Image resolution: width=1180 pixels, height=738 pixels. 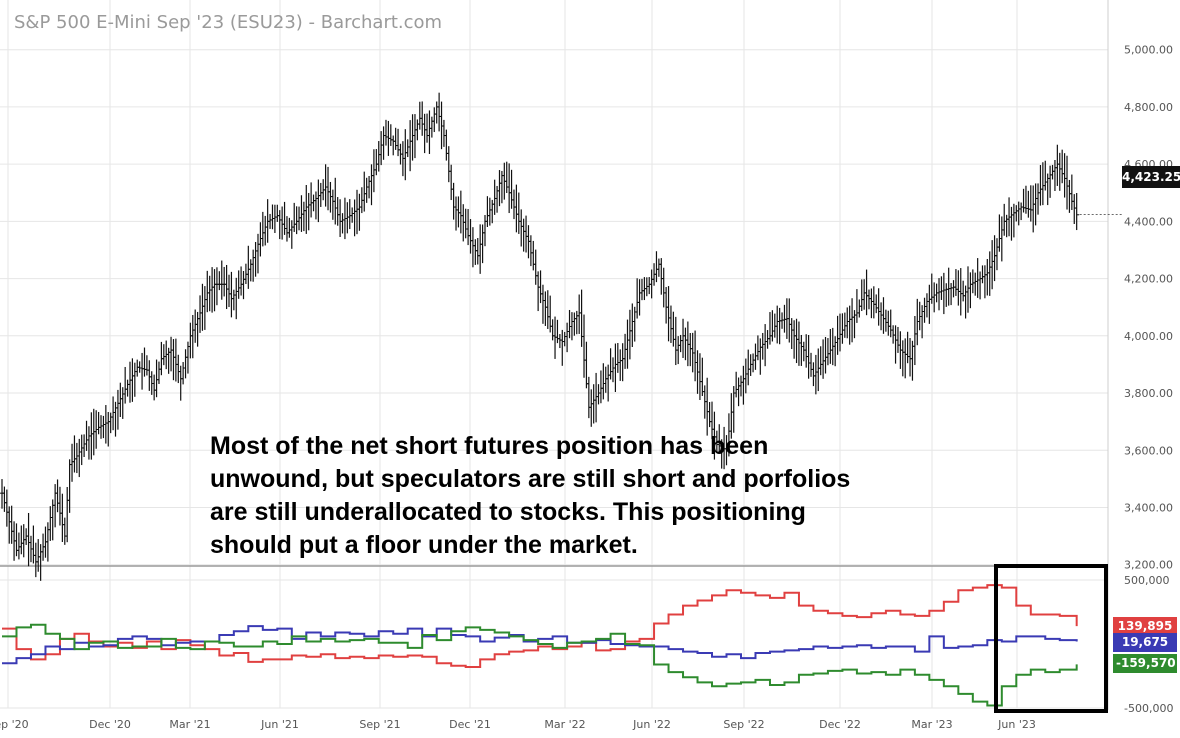 What do you see at coordinates (931, 724) in the screenshot?
I see `x-tick-label: Mar '23` at bounding box center [931, 724].